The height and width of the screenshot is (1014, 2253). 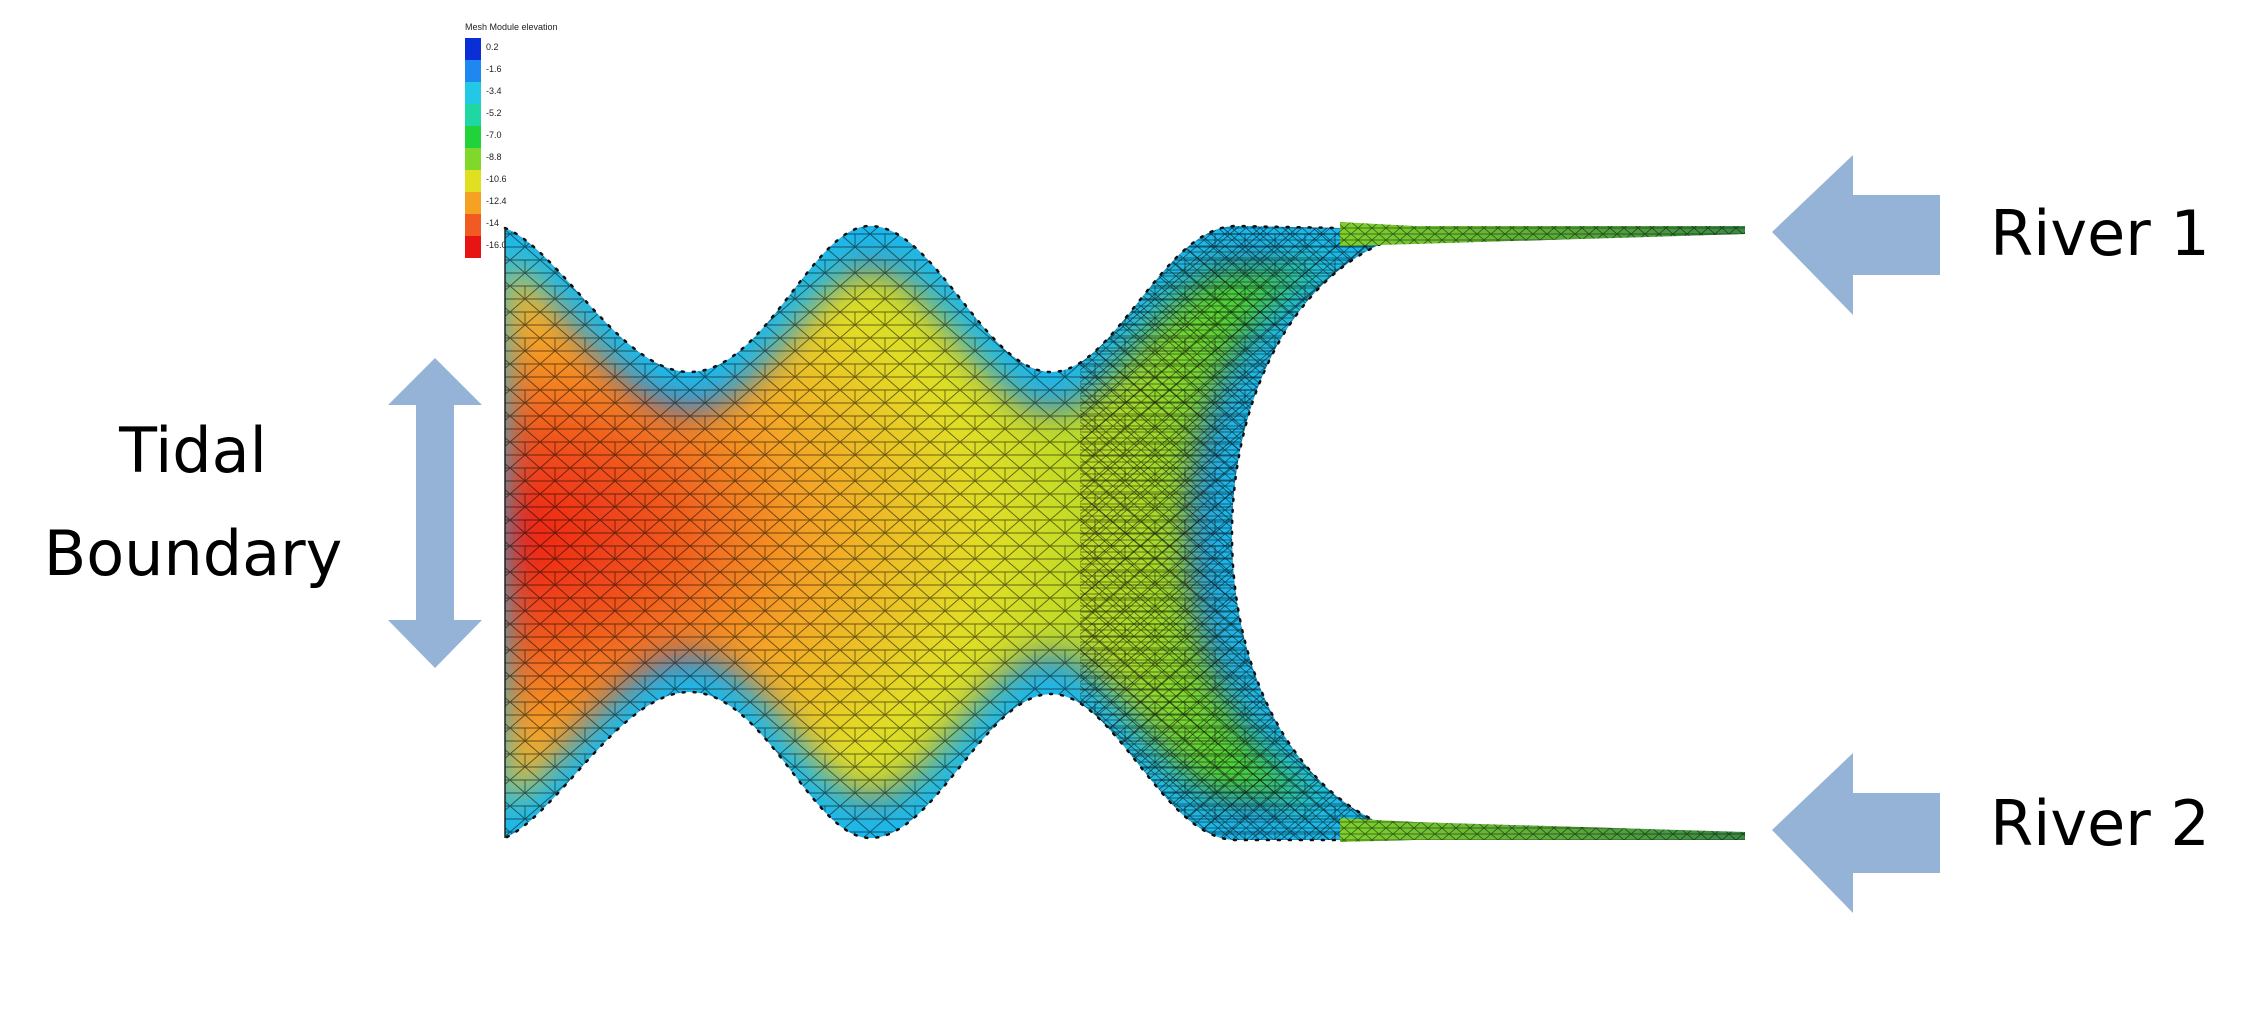 What do you see at coordinates (2100, 823) in the screenshot?
I see `river-2-label: River 2` at bounding box center [2100, 823].